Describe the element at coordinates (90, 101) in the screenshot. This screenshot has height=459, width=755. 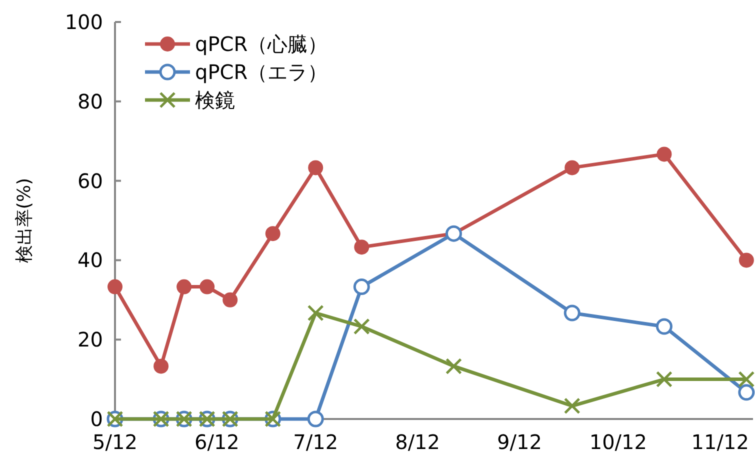
I see `y-tick-label: 80` at that location.